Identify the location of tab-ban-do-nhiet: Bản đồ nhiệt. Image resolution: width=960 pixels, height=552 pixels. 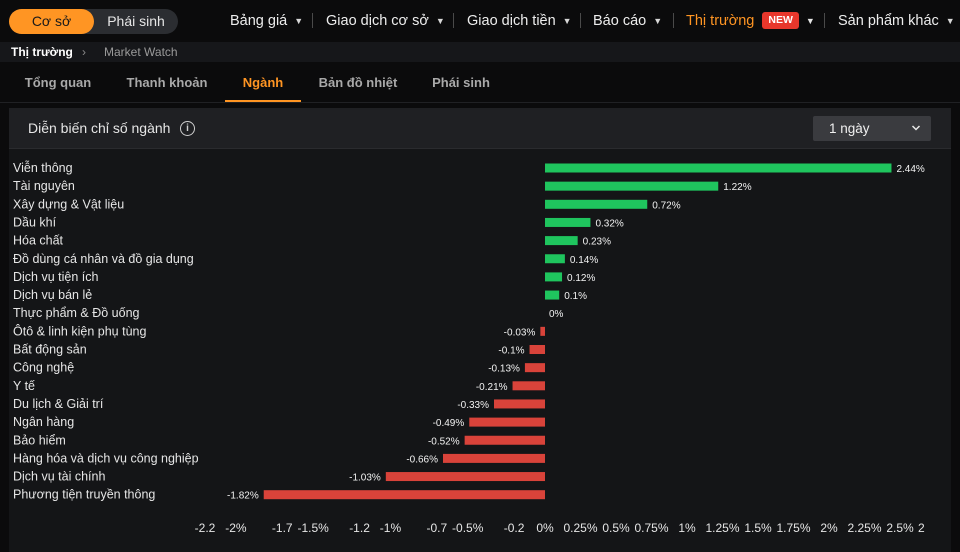
(358, 82).